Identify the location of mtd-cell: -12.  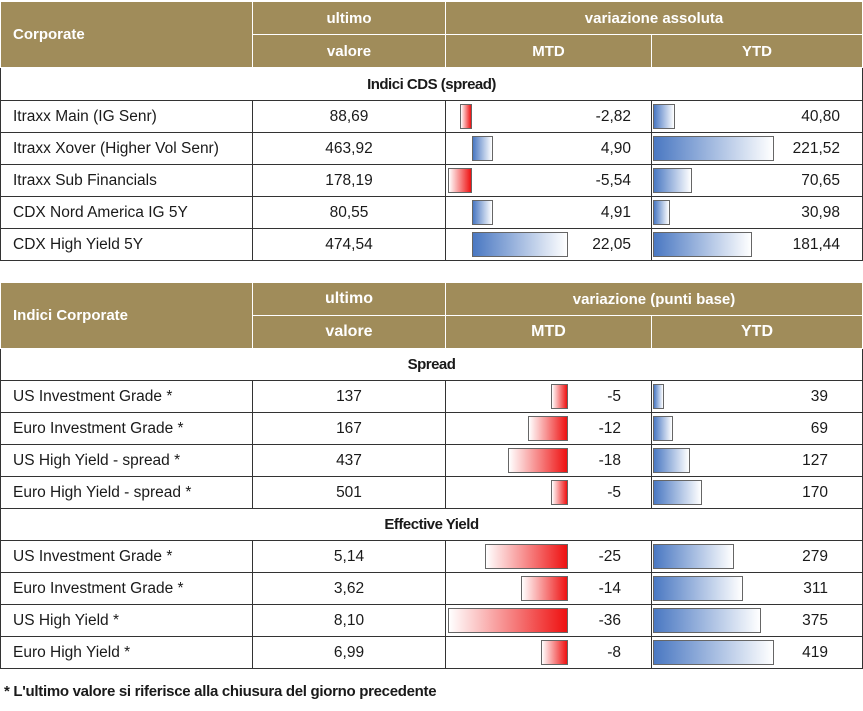
(548, 428).